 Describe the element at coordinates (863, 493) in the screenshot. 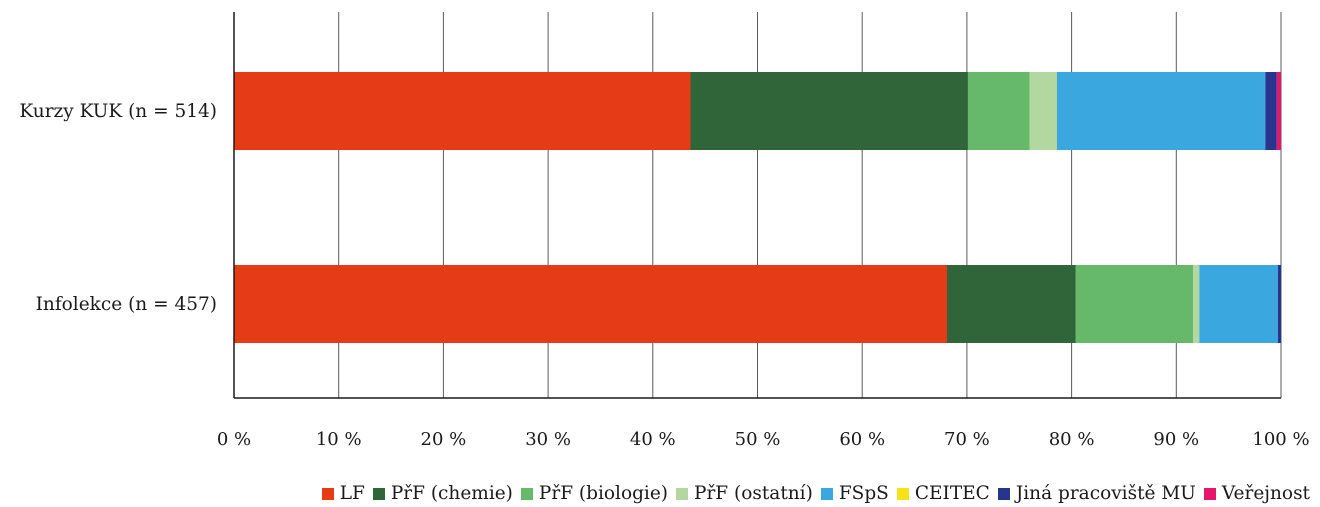

I see `legend-label: FSpS` at that location.